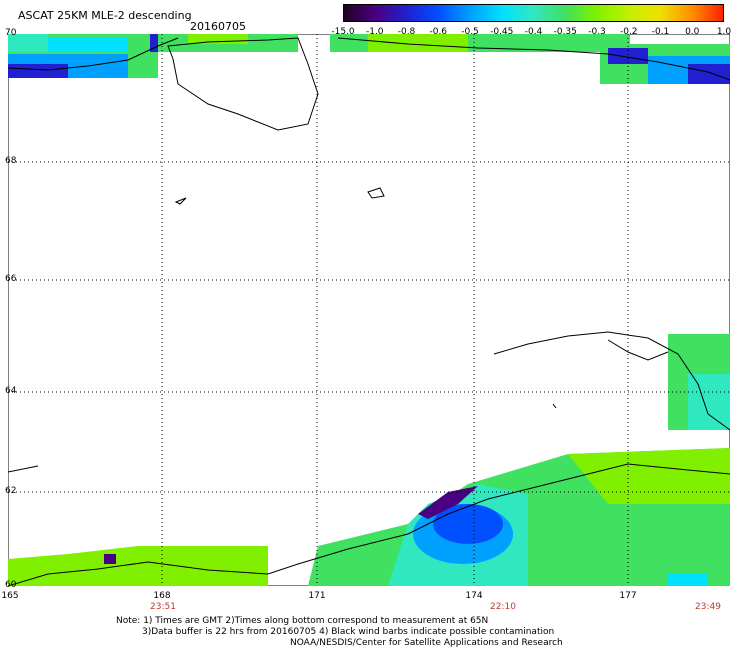  I want to click on colorbar-tick-label: -0.6, so click(438, 32).